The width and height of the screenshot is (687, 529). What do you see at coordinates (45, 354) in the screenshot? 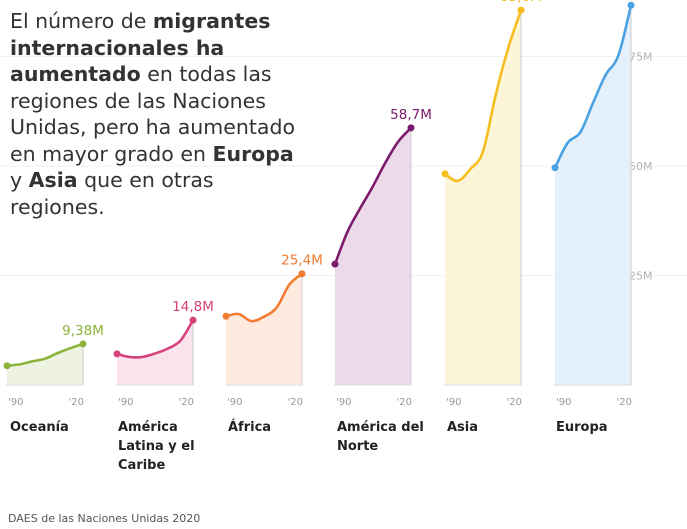
I see `series-line-oceania` at bounding box center [45, 354].